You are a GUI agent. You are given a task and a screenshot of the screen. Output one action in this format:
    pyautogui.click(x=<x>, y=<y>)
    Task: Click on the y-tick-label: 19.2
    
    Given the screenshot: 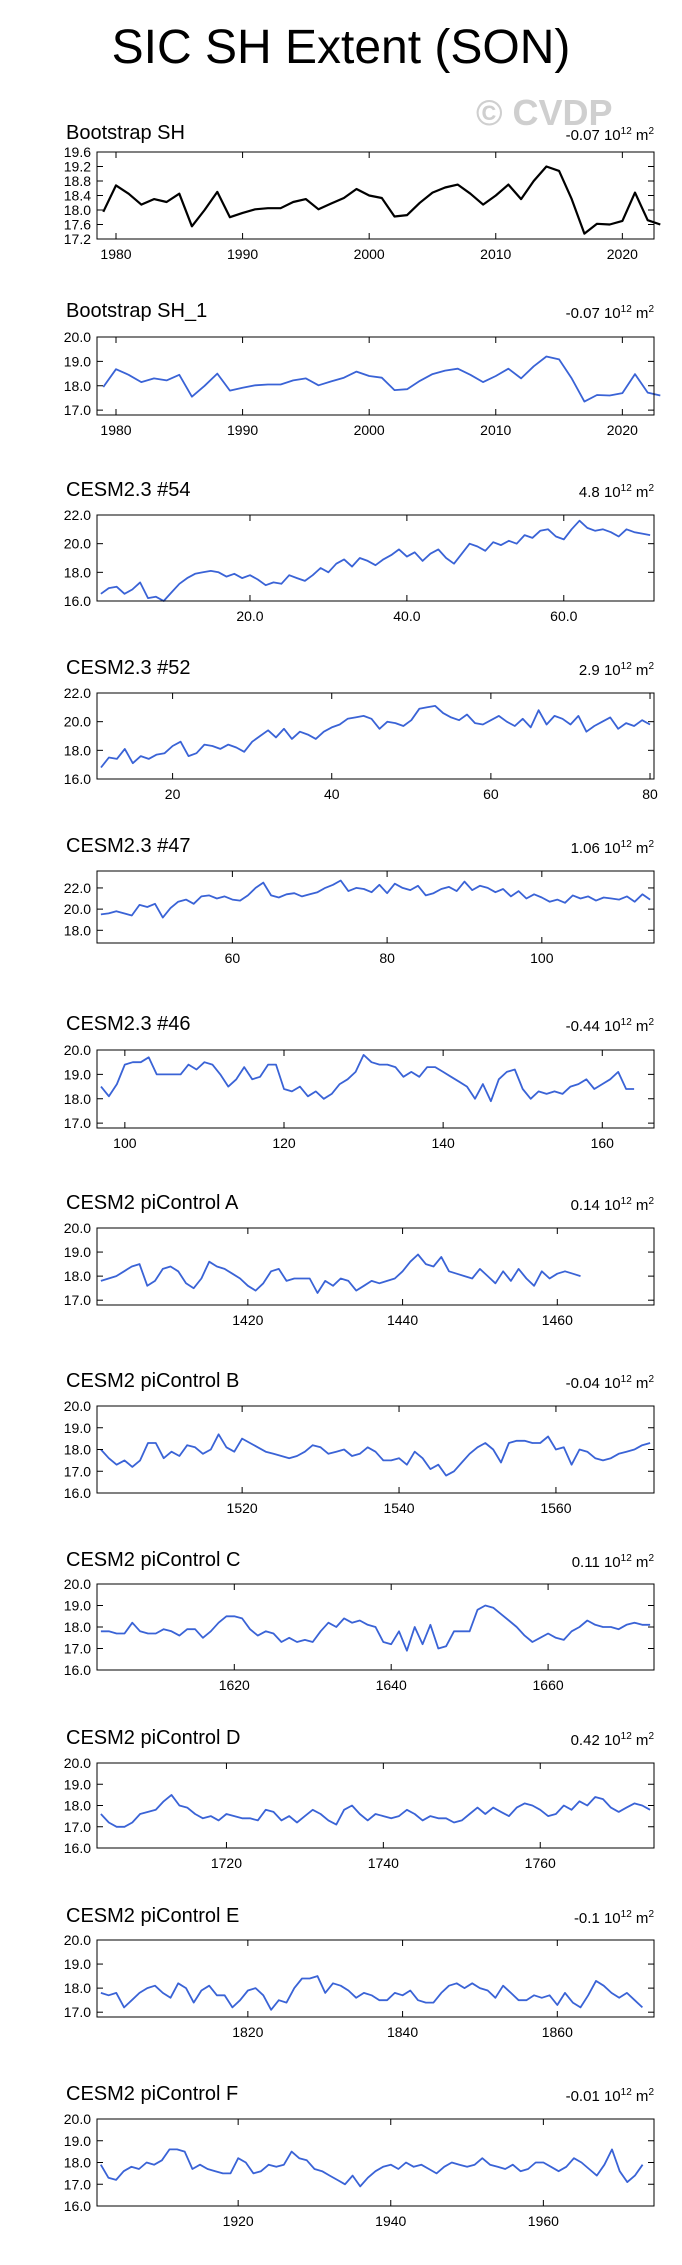 What is the action you would take?
    pyautogui.click(x=77, y=167)
    